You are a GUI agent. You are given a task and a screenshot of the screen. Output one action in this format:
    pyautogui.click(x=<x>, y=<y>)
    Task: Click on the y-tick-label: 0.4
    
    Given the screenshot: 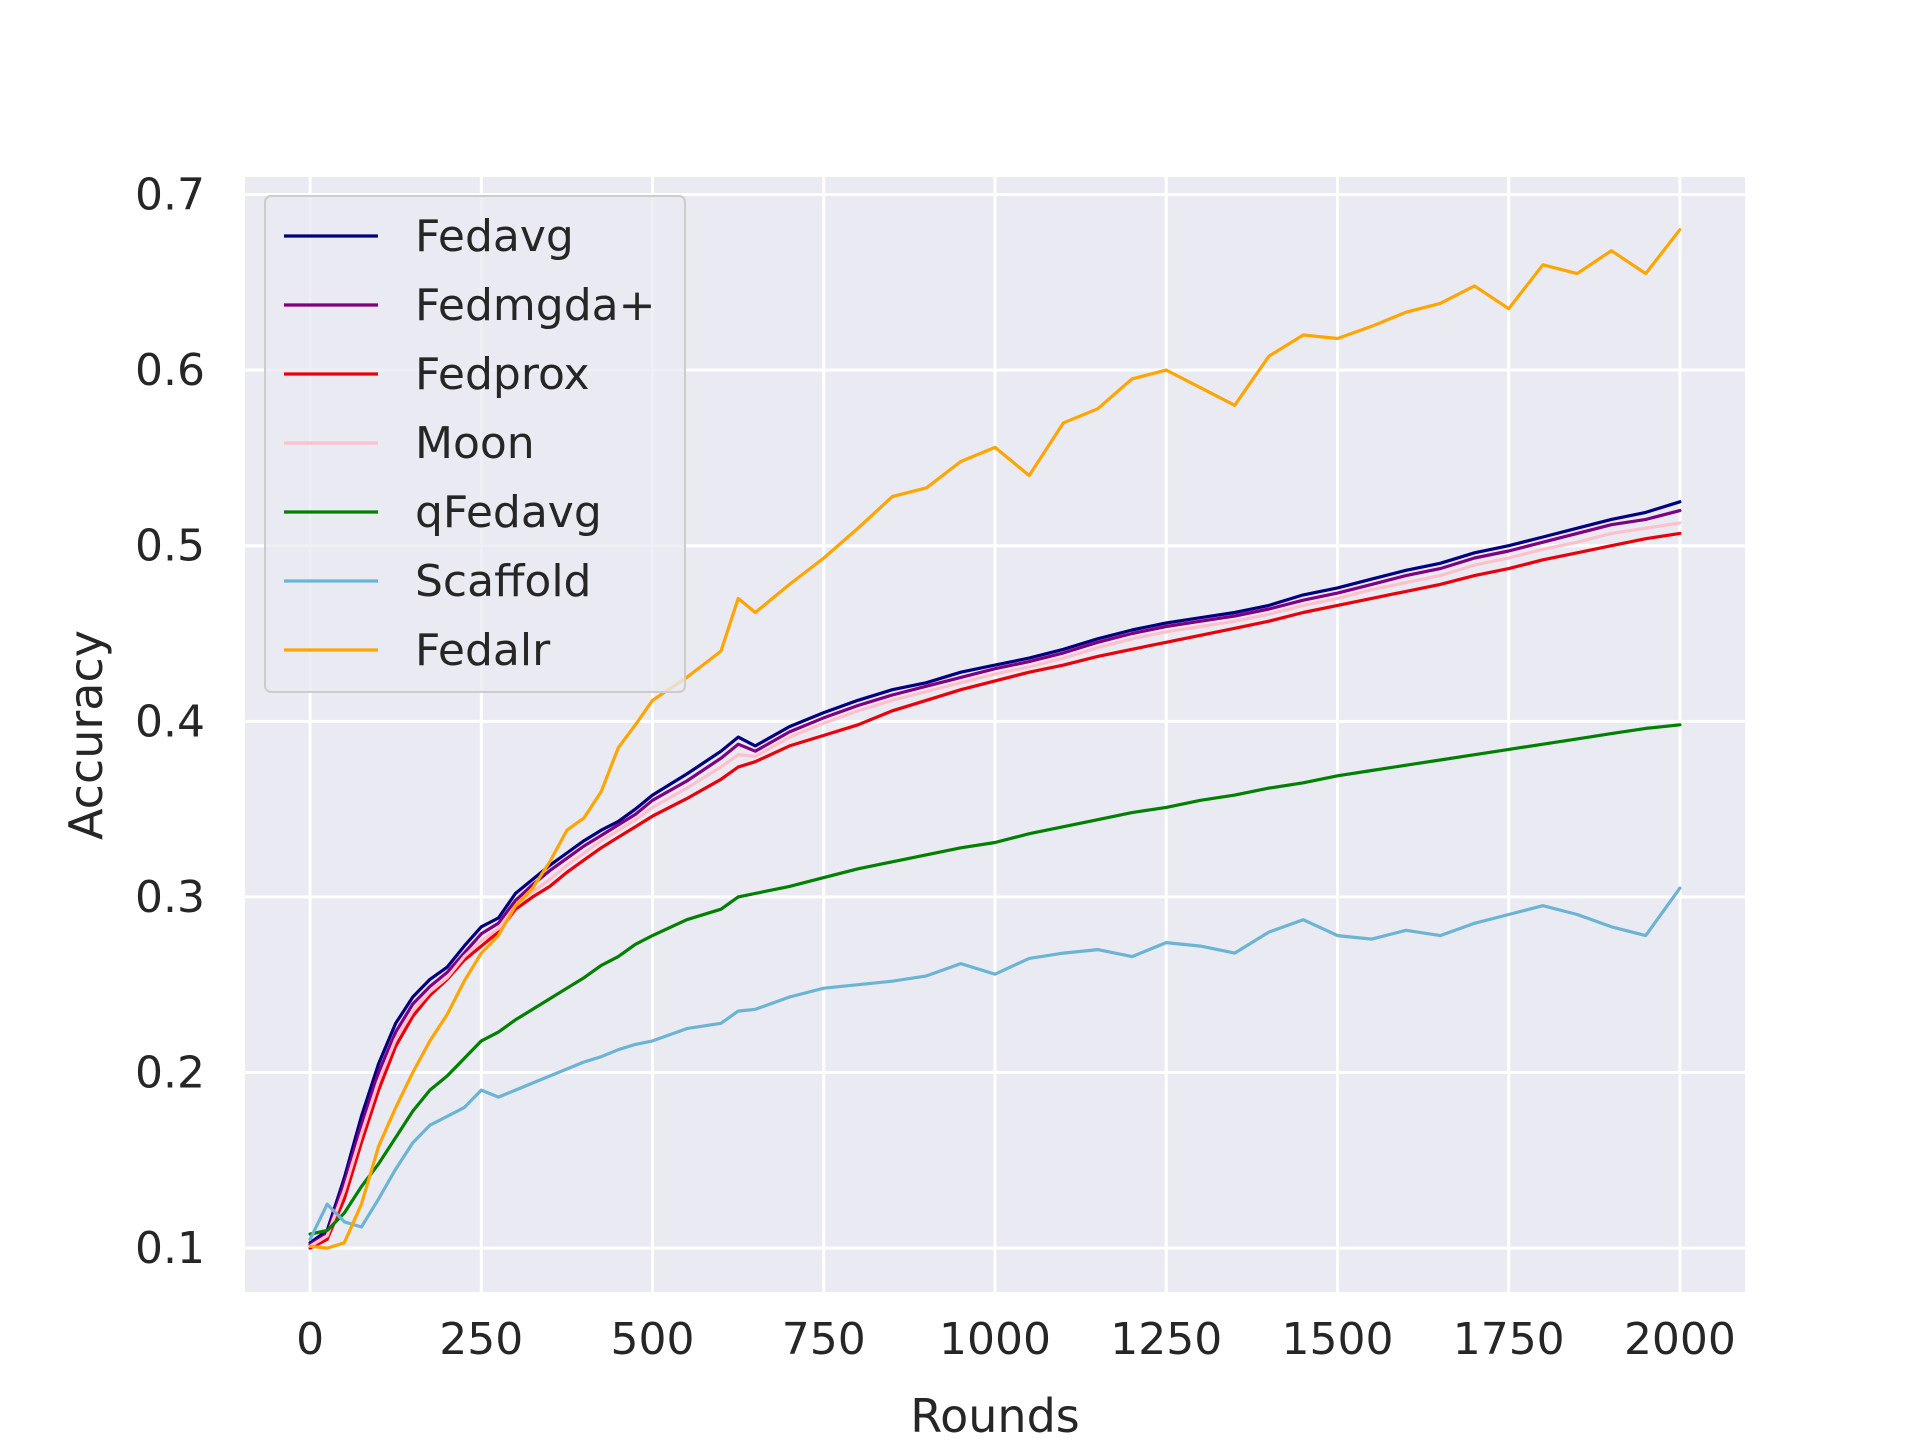 What is the action you would take?
    pyautogui.click(x=170, y=721)
    